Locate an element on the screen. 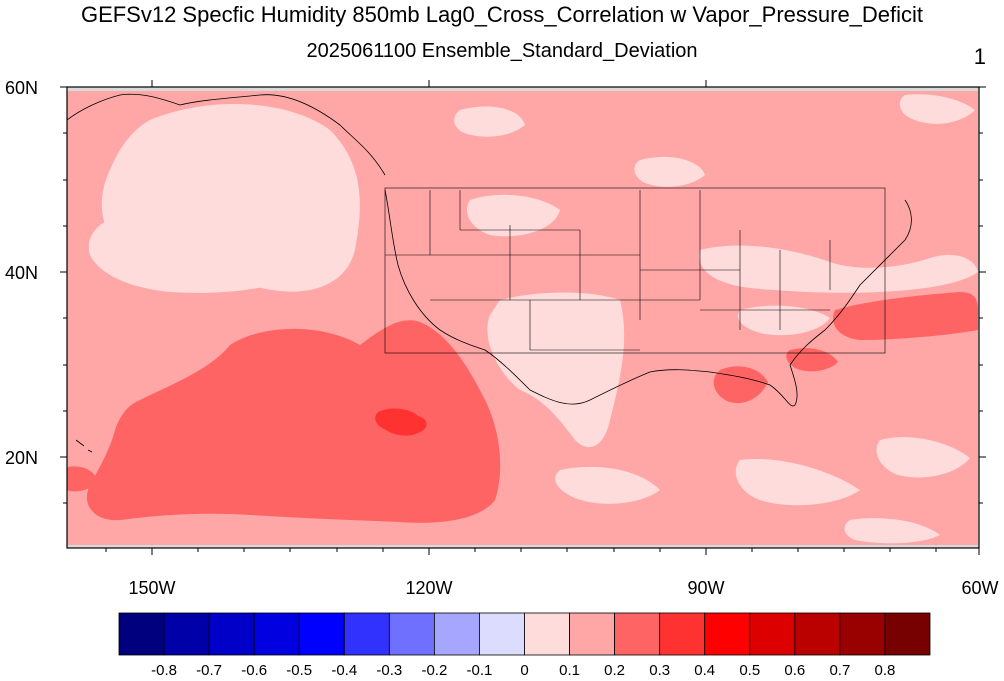 The image size is (1004, 681). colorbar-label: -0.7 is located at coordinates (209, 670).